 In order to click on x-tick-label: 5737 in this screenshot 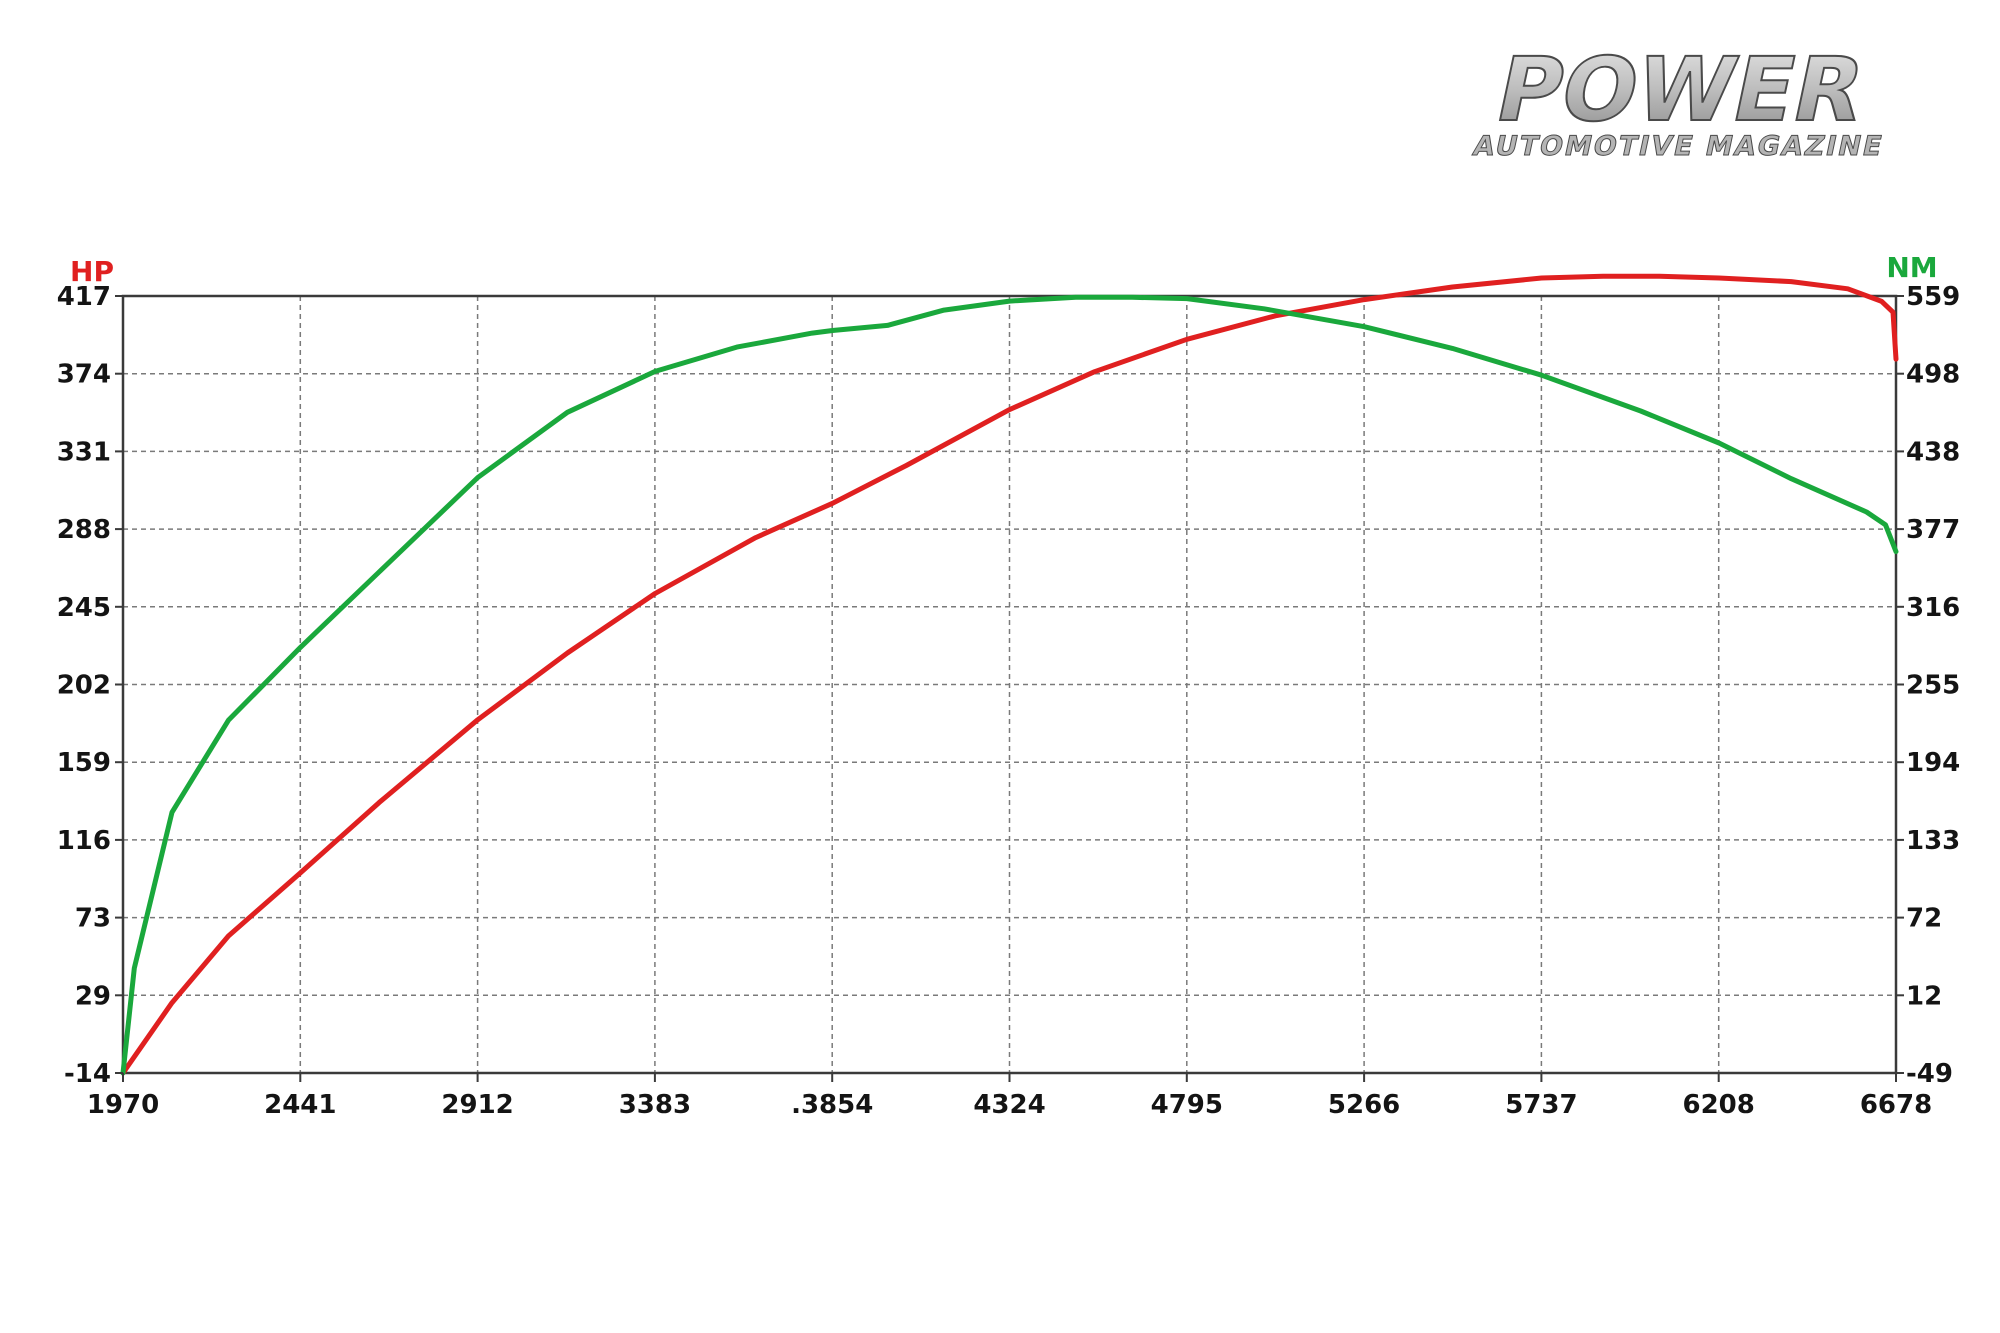, I will do `click(1541, 1105)`.